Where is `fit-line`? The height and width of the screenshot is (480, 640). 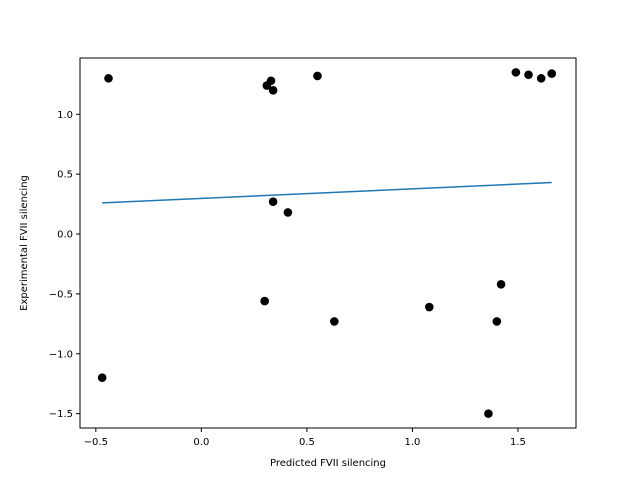 fit-line is located at coordinates (327, 192).